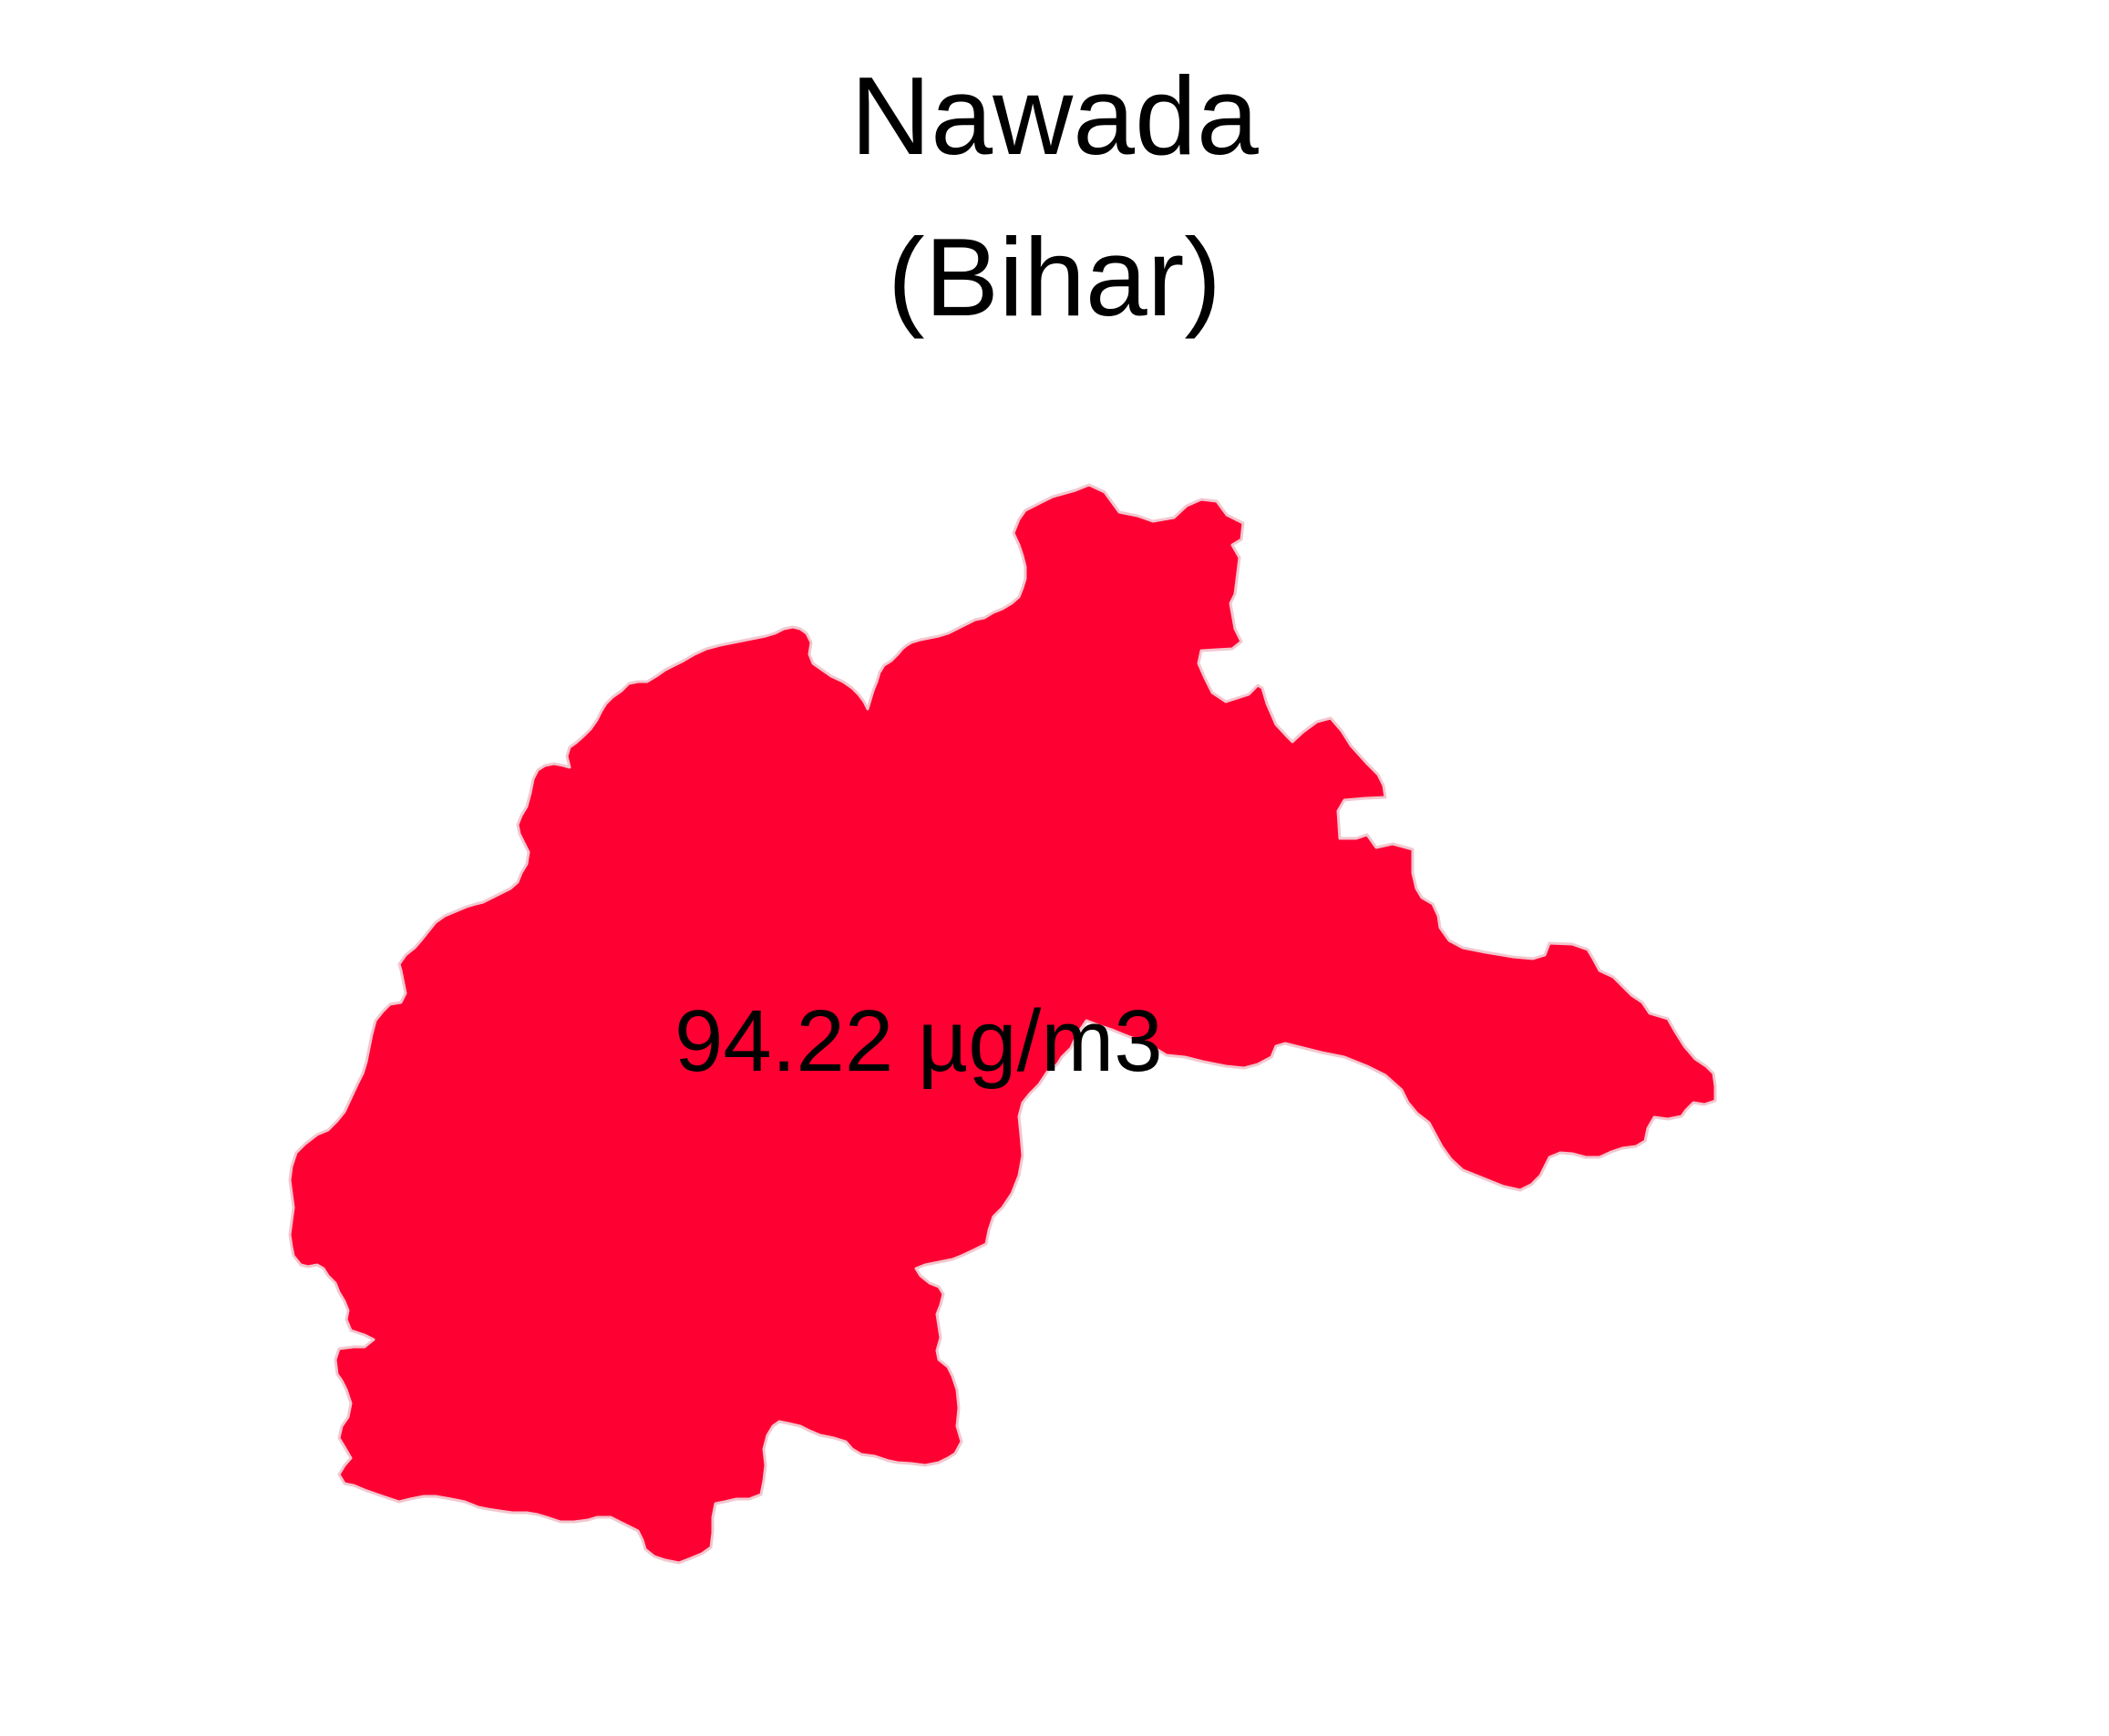 The image size is (2109, 1736). I want to click on map-title-district: Nawada, so click(1054, 116).